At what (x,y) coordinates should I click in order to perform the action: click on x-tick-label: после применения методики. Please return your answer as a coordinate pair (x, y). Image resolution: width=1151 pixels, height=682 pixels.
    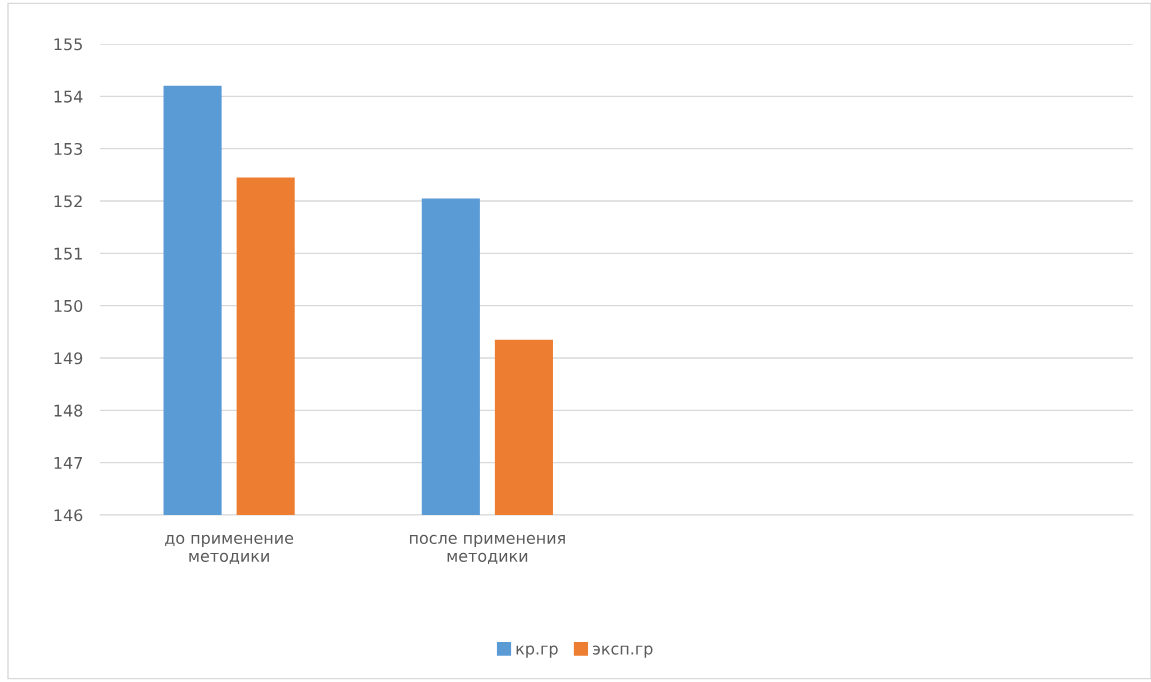
    Looking at the image, I should click on (487, 549).